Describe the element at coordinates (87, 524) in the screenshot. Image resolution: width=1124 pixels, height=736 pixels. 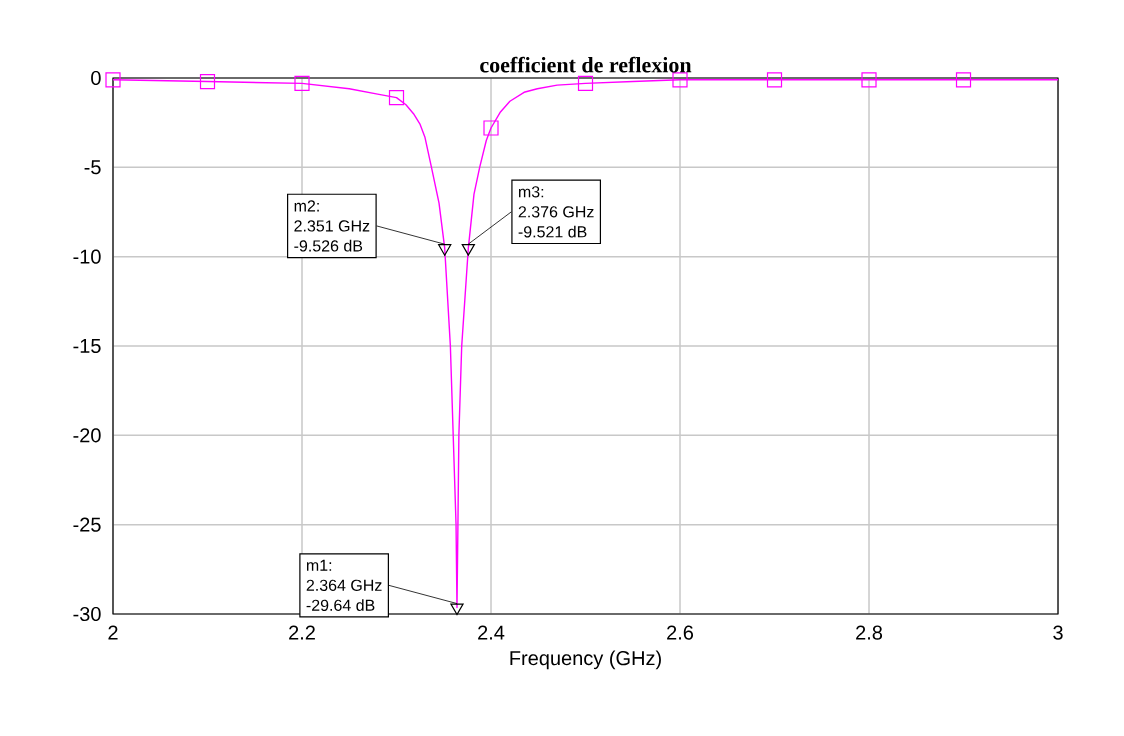
I see `y-tick-label: -25` at that location.